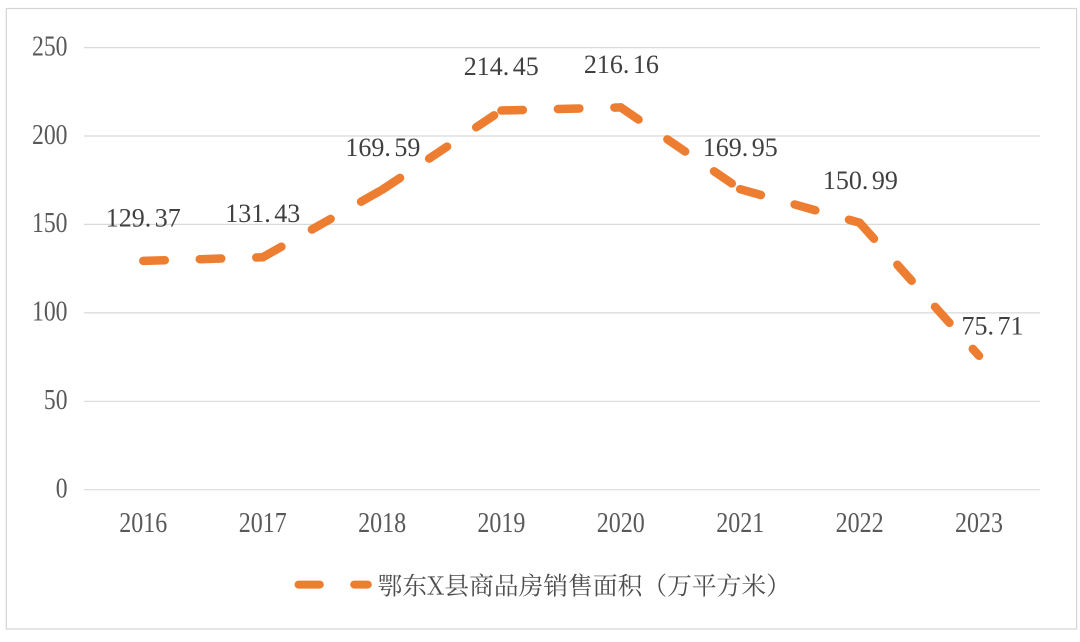 The height and width of the screenshot is (642, 1080). I want to click on svg-text: 2018, so click(382, 523).